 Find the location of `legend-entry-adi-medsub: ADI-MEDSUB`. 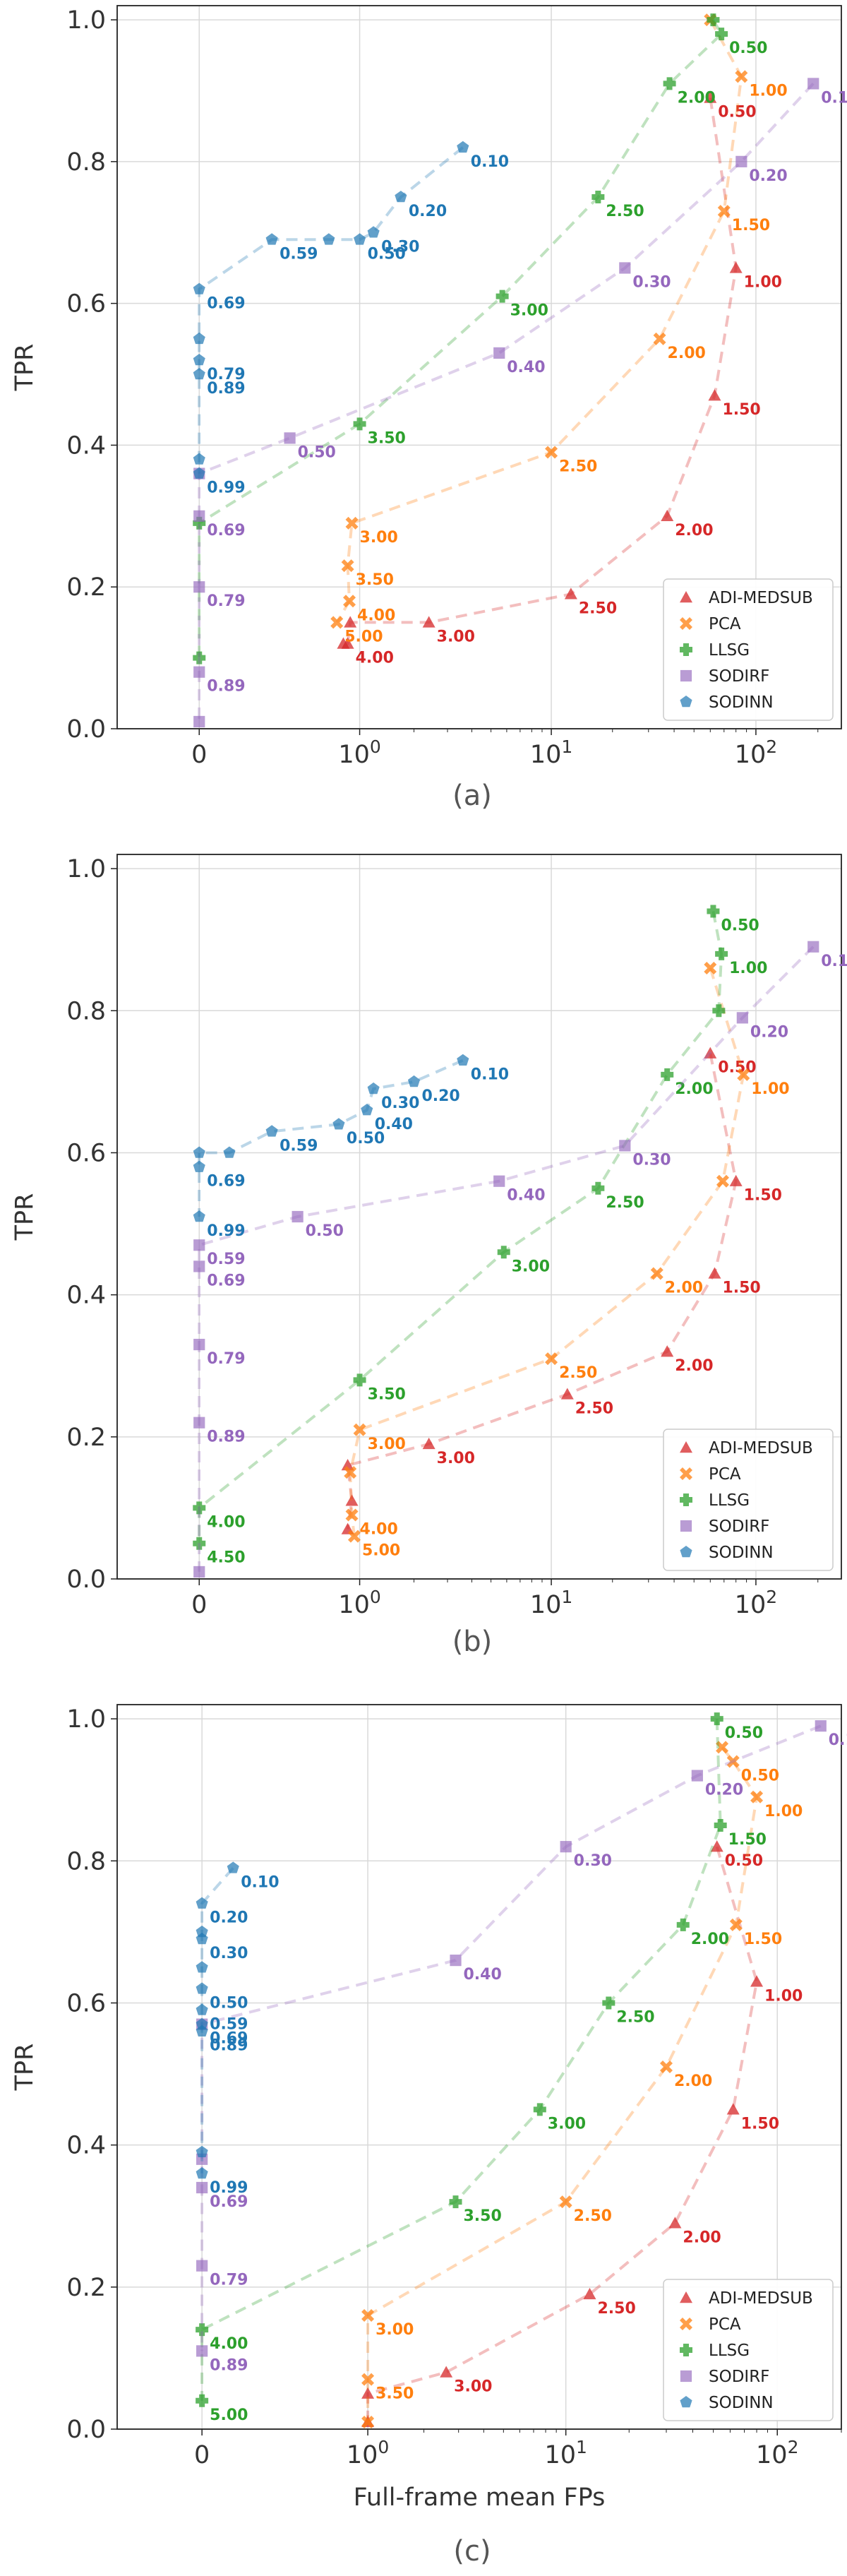

legend-entry-adi-medsub: ADI-MEDSUB is located at coordinates (761, 1448).